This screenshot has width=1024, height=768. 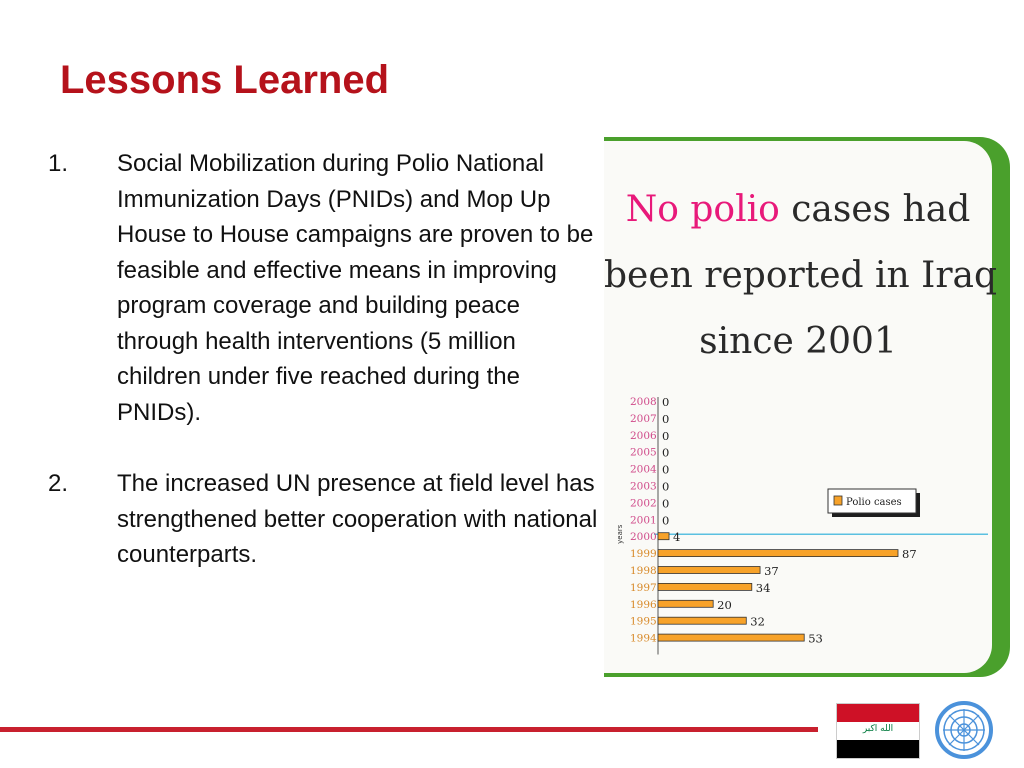 I want to click on tick-label: 1999, so click(x=643, y=554).